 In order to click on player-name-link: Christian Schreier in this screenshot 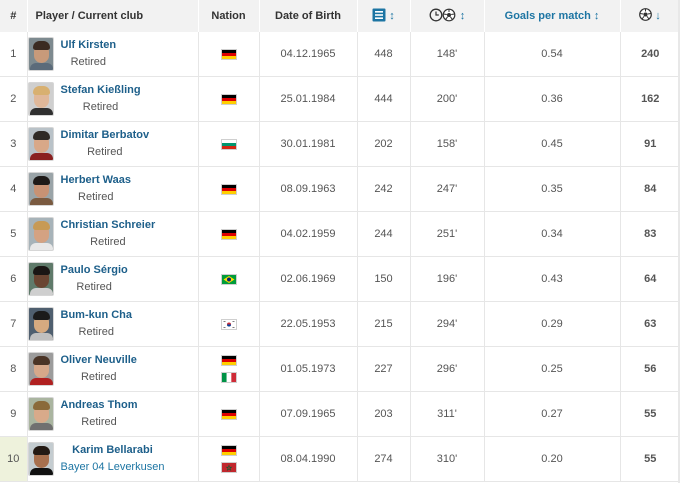, I will do `click(108, 225)`.